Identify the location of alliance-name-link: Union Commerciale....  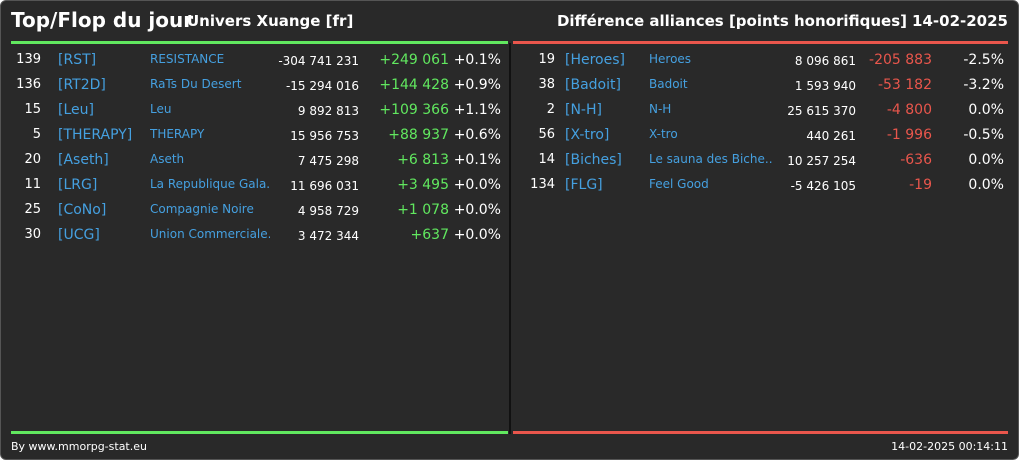
(210, 234).